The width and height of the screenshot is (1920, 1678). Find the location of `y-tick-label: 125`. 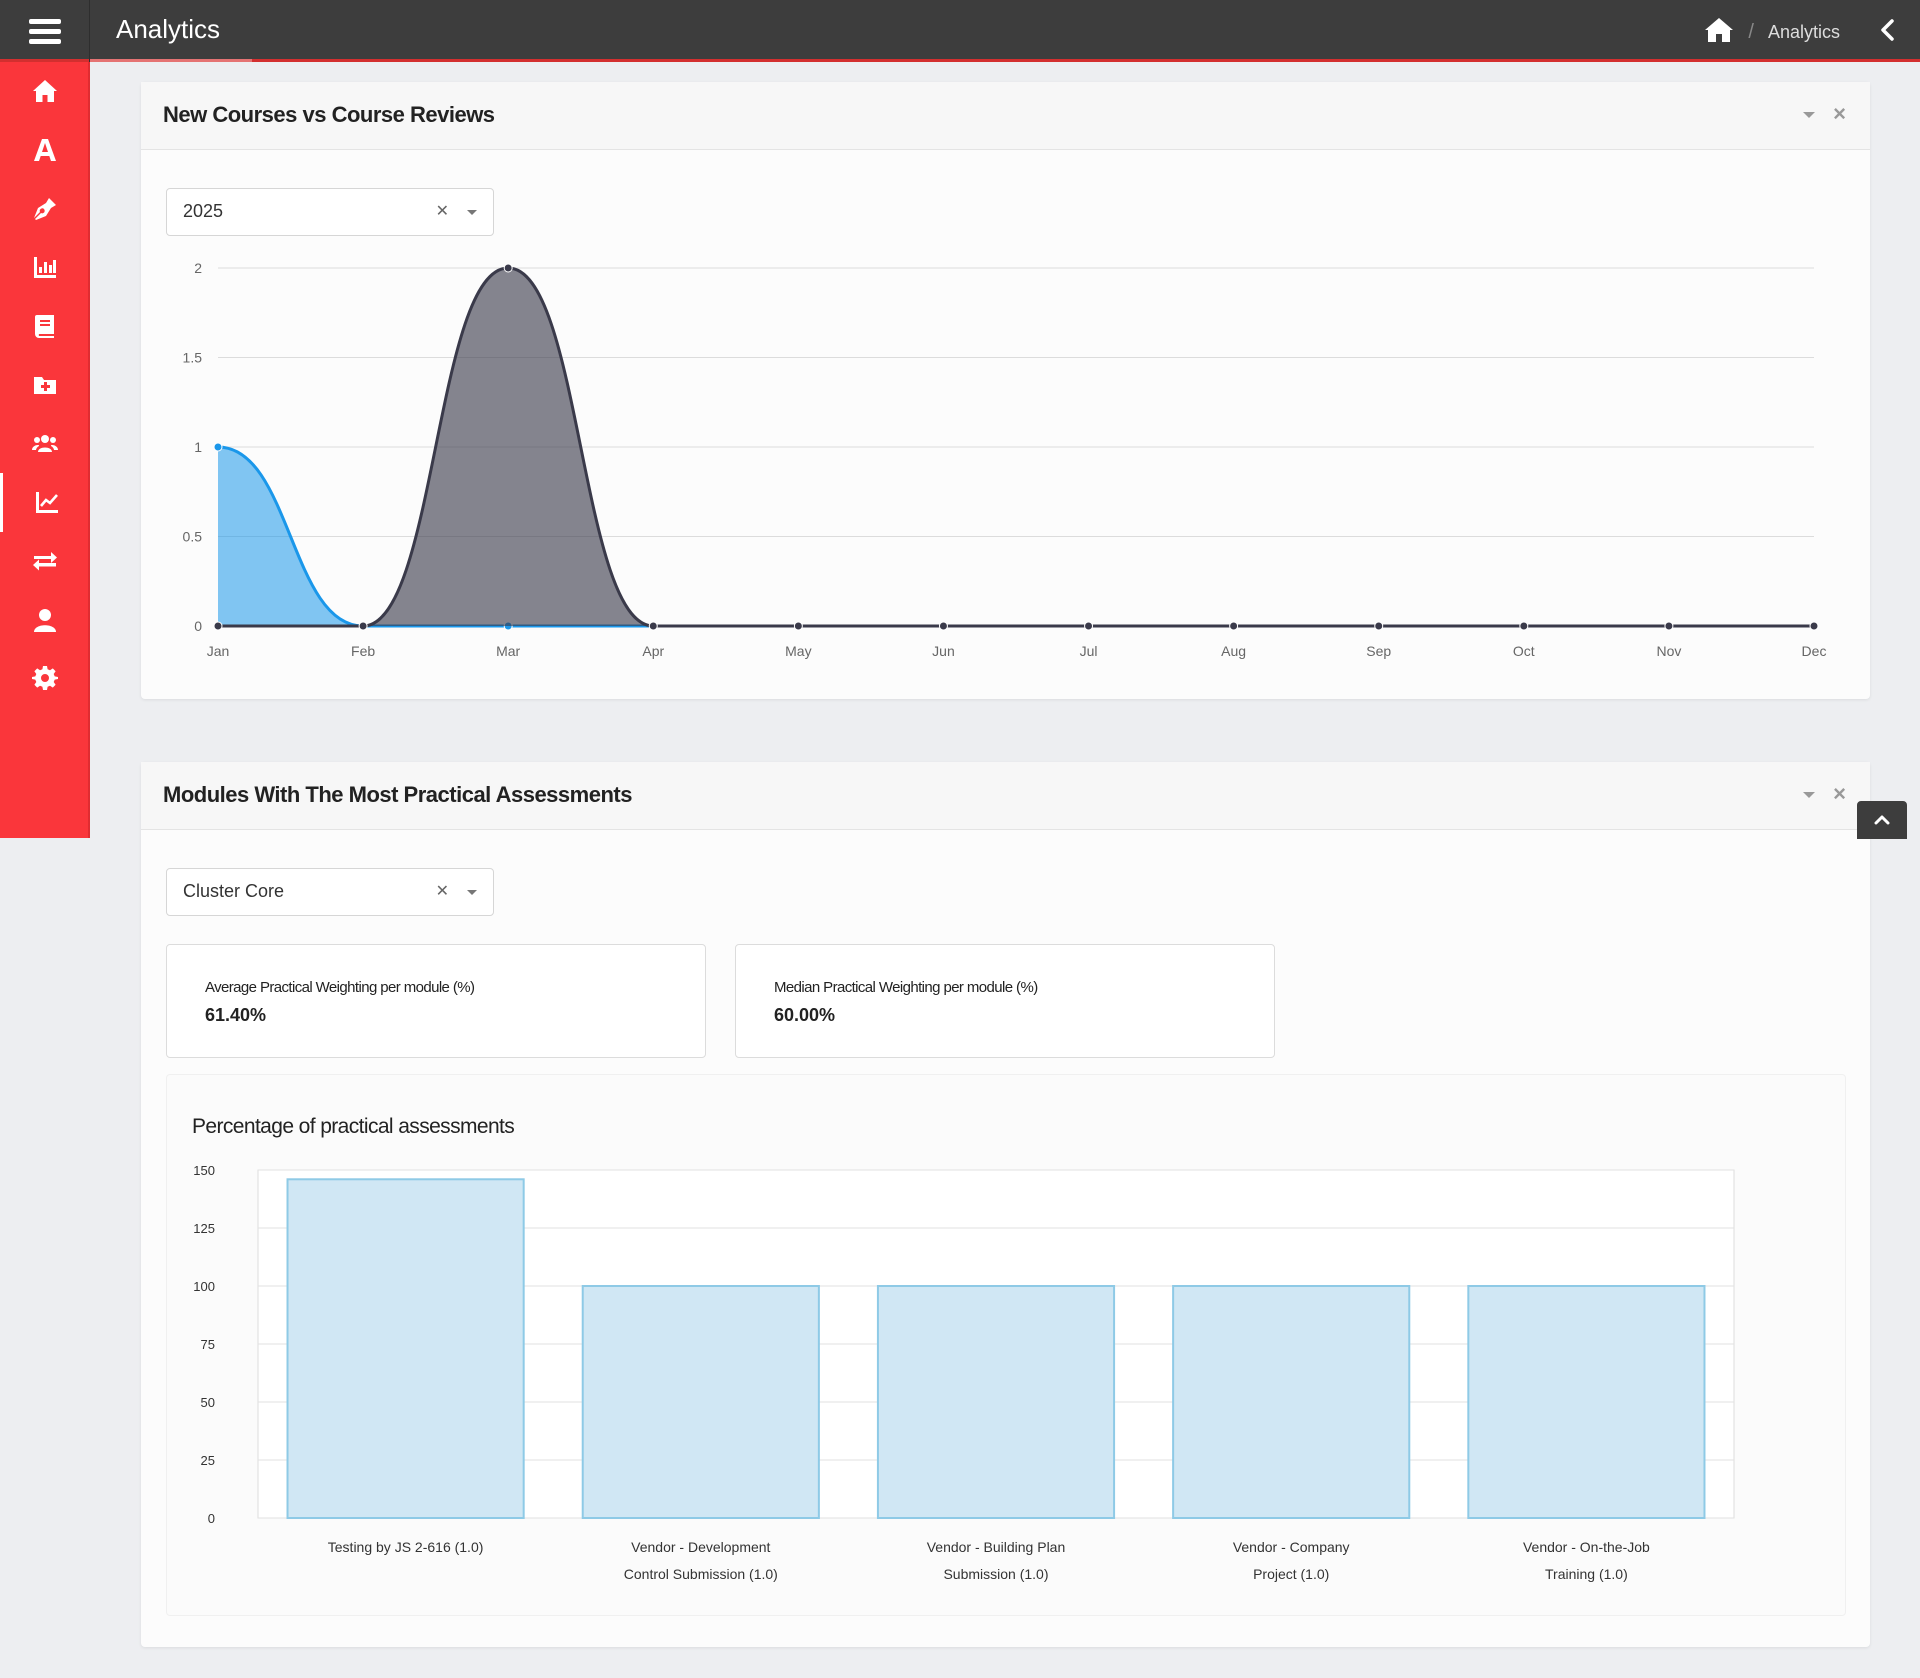

y-tick-label: 125 is located at coordinates (204, 1228).